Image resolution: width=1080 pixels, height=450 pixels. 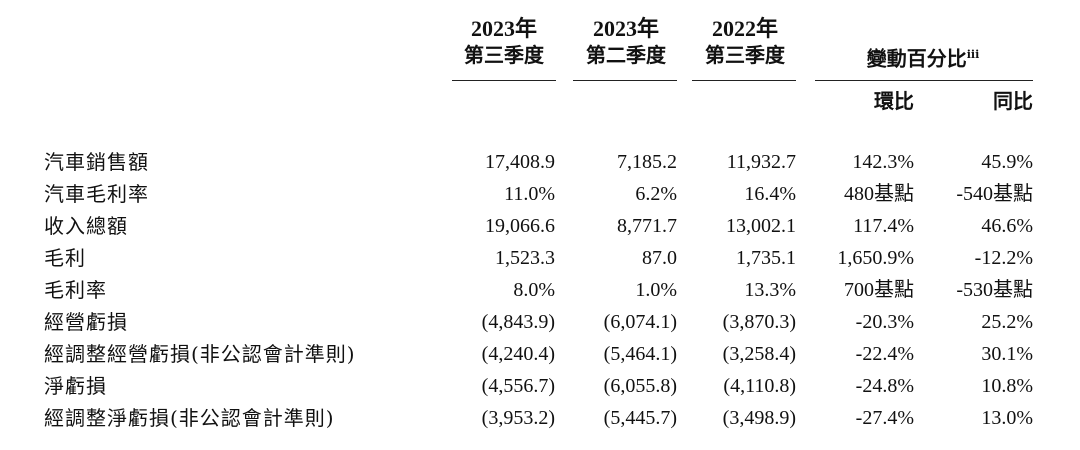 I want to click on cell-2023-q3: (4,843.9), so click(x=518, y=322).